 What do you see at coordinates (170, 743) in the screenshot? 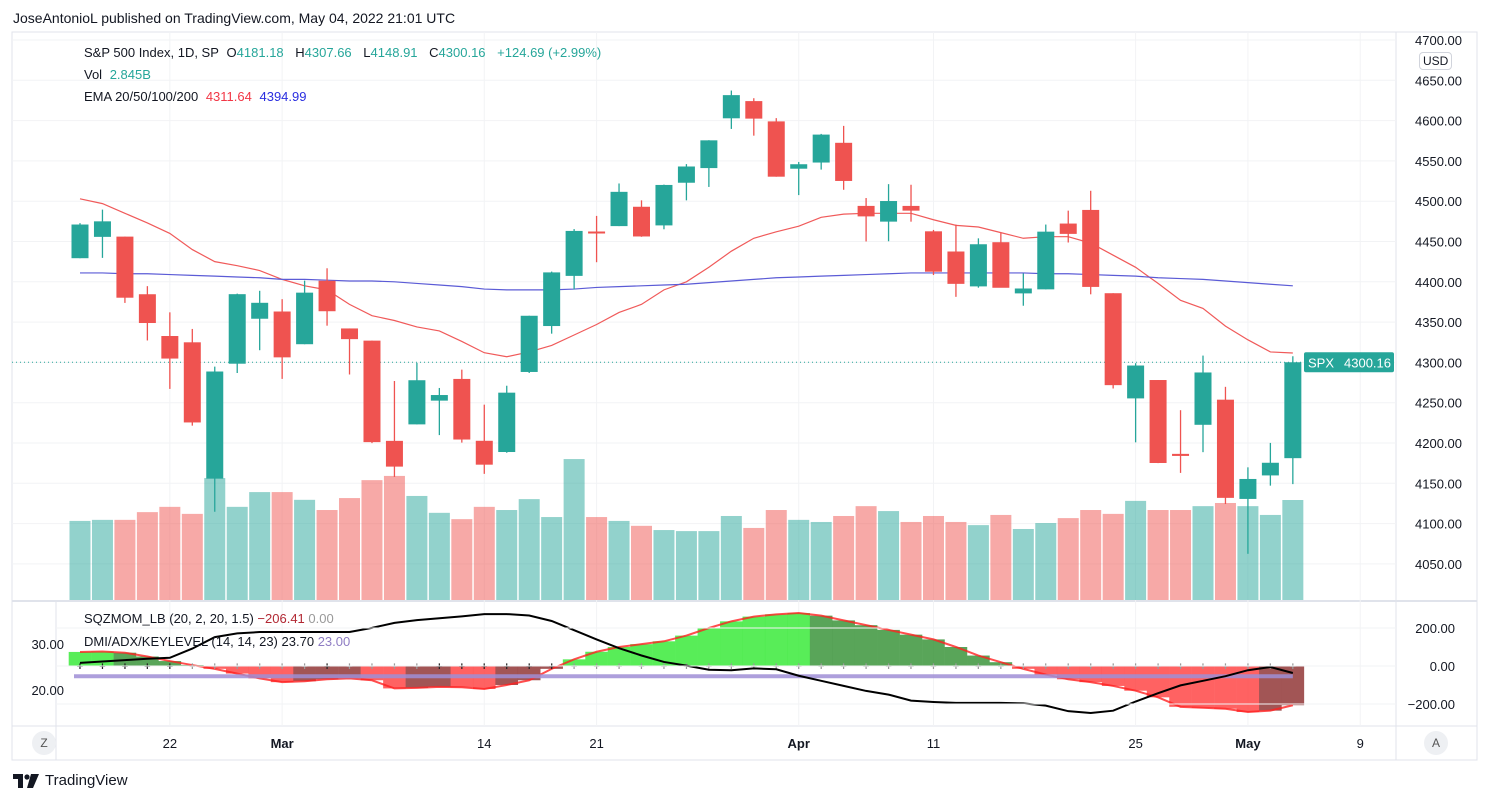
I see `time-tick-label: 22` at bounding box center [170, 743].